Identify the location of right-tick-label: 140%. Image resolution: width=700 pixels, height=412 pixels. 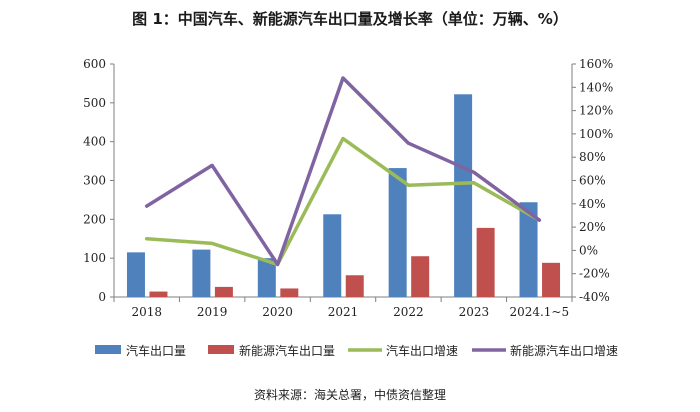
(596, 87).